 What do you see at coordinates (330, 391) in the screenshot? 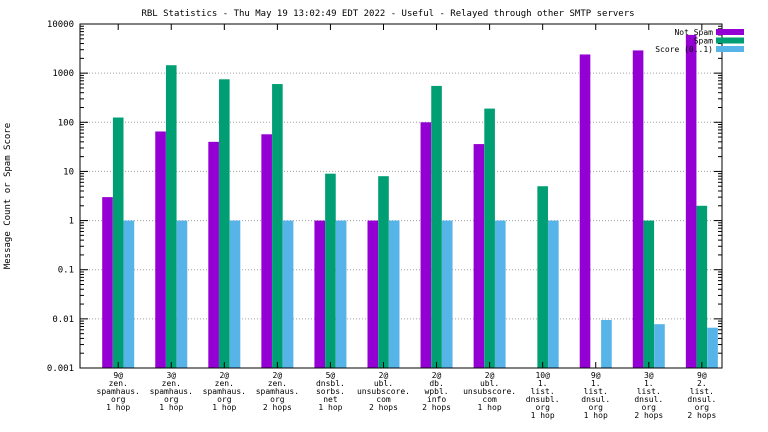
I see `x-tick-label-line: sorbs.` at bounding box center [330, 391].